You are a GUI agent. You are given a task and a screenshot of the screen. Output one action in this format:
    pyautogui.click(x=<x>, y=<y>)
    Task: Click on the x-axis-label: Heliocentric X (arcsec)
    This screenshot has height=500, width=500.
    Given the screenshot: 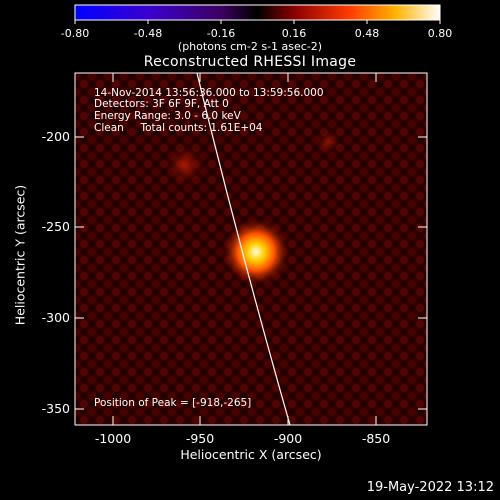 What is the action you would take?
    pyautogui.click(x=251, y=454)
    